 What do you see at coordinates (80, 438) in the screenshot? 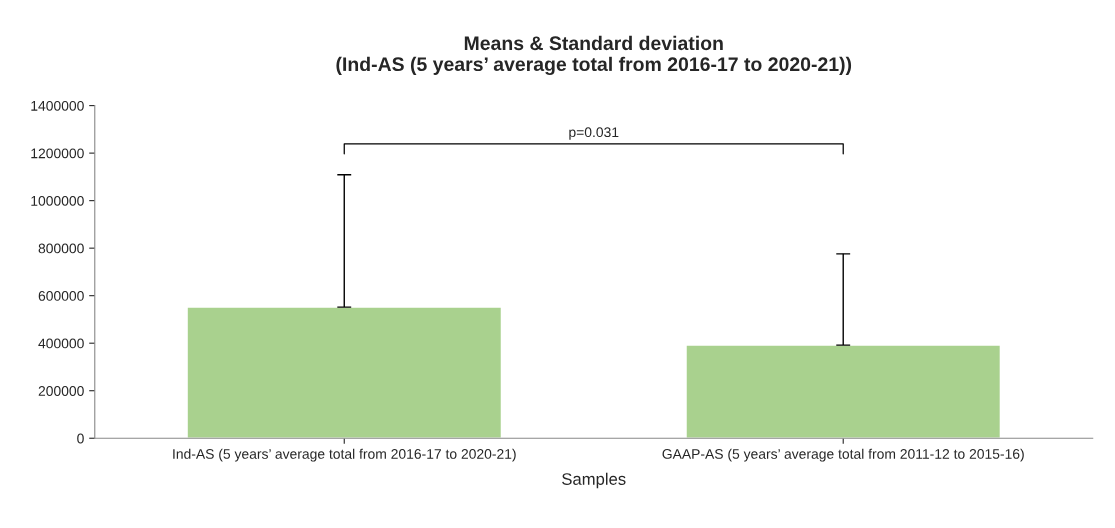
I see `y-tick-label: 0` at bounding box center [80, 438].